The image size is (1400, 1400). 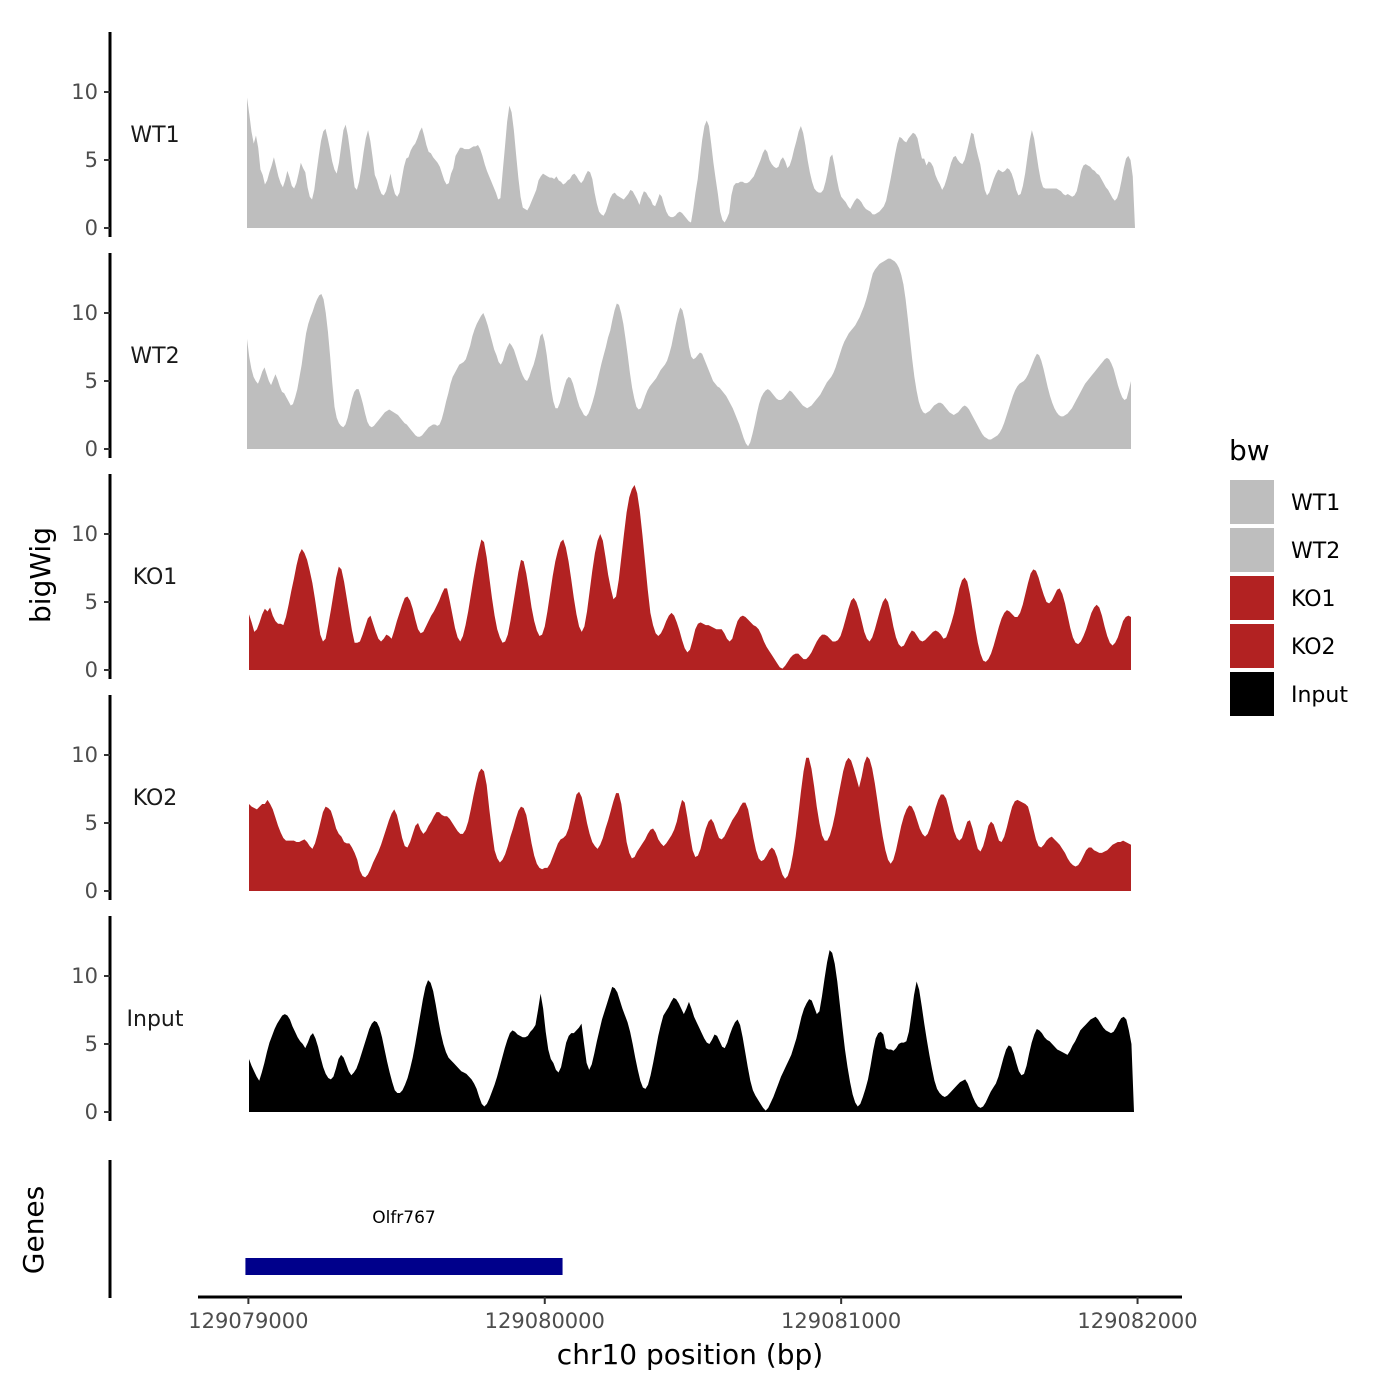 I want to click on legend-key-wt2, so click(x=1252, y=550).